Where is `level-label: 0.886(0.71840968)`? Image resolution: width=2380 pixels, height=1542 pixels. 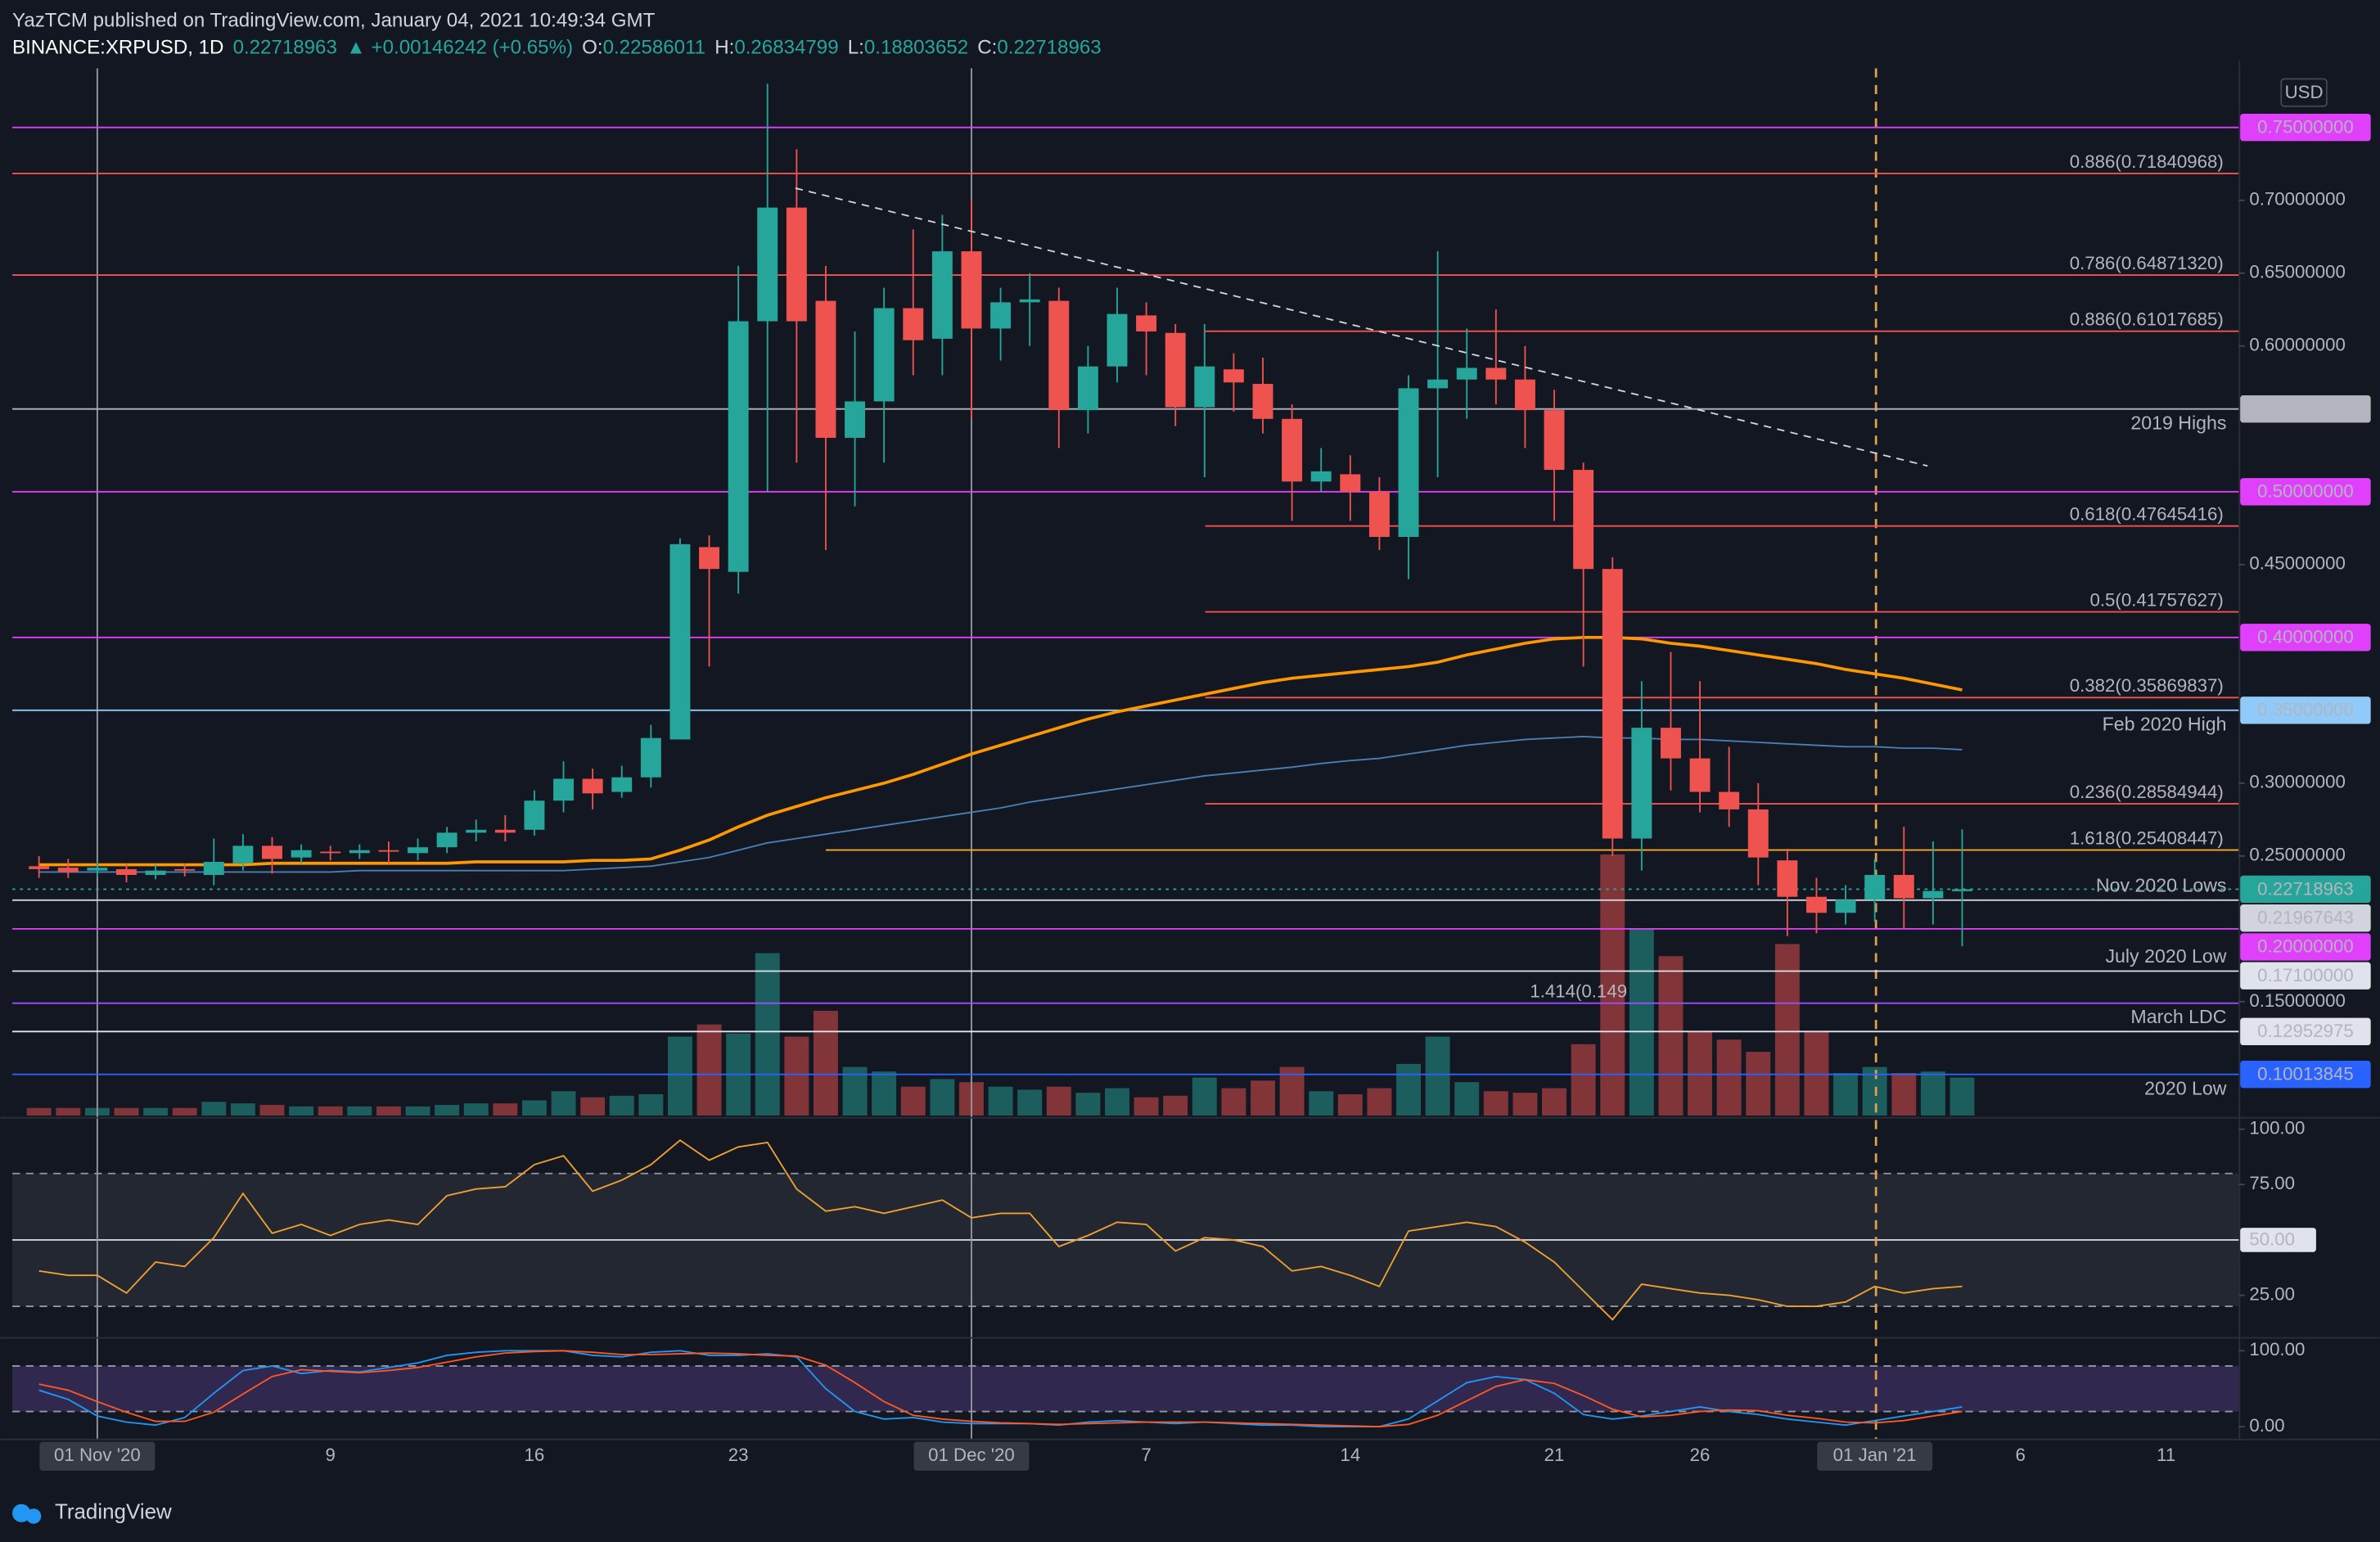 level-label: 0.886(0.71840968) is located at coordinates (2147, 161).